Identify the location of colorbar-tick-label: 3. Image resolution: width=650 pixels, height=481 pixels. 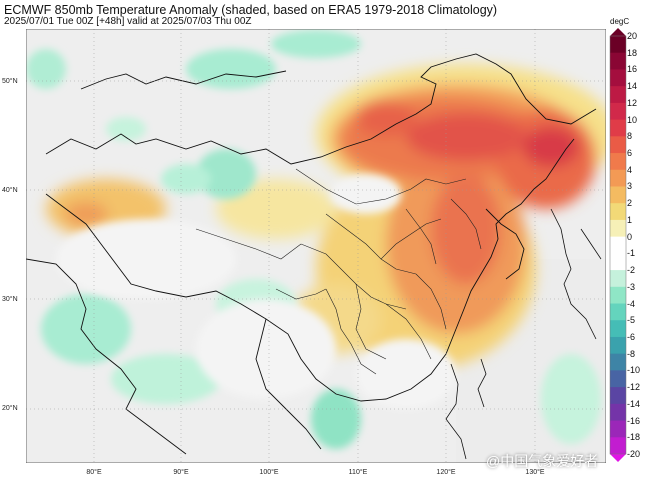
(630, 186).